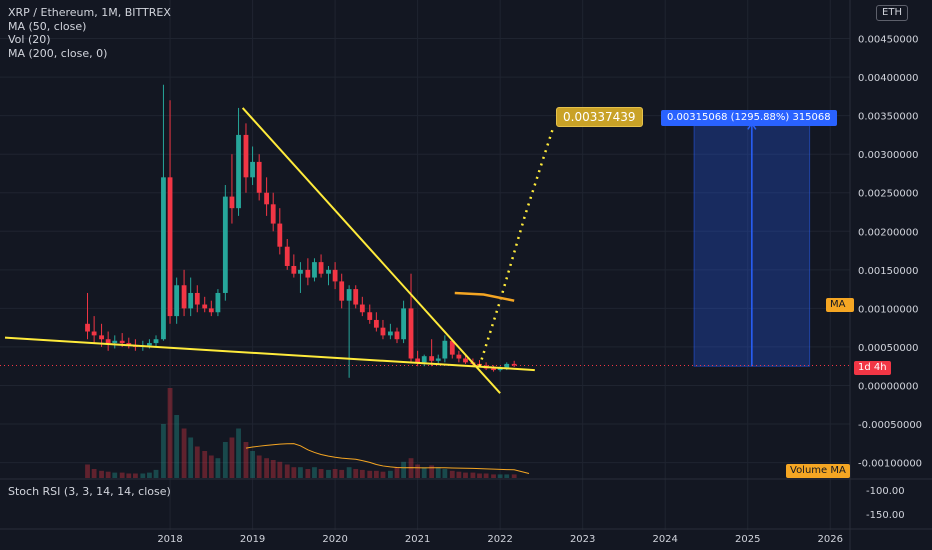 The image size is (932, 550). What do you see at coordinates (888, 194) in the screenshot?
I see `price-tick-label: 0.00250000` at bounding box center [888, 194].